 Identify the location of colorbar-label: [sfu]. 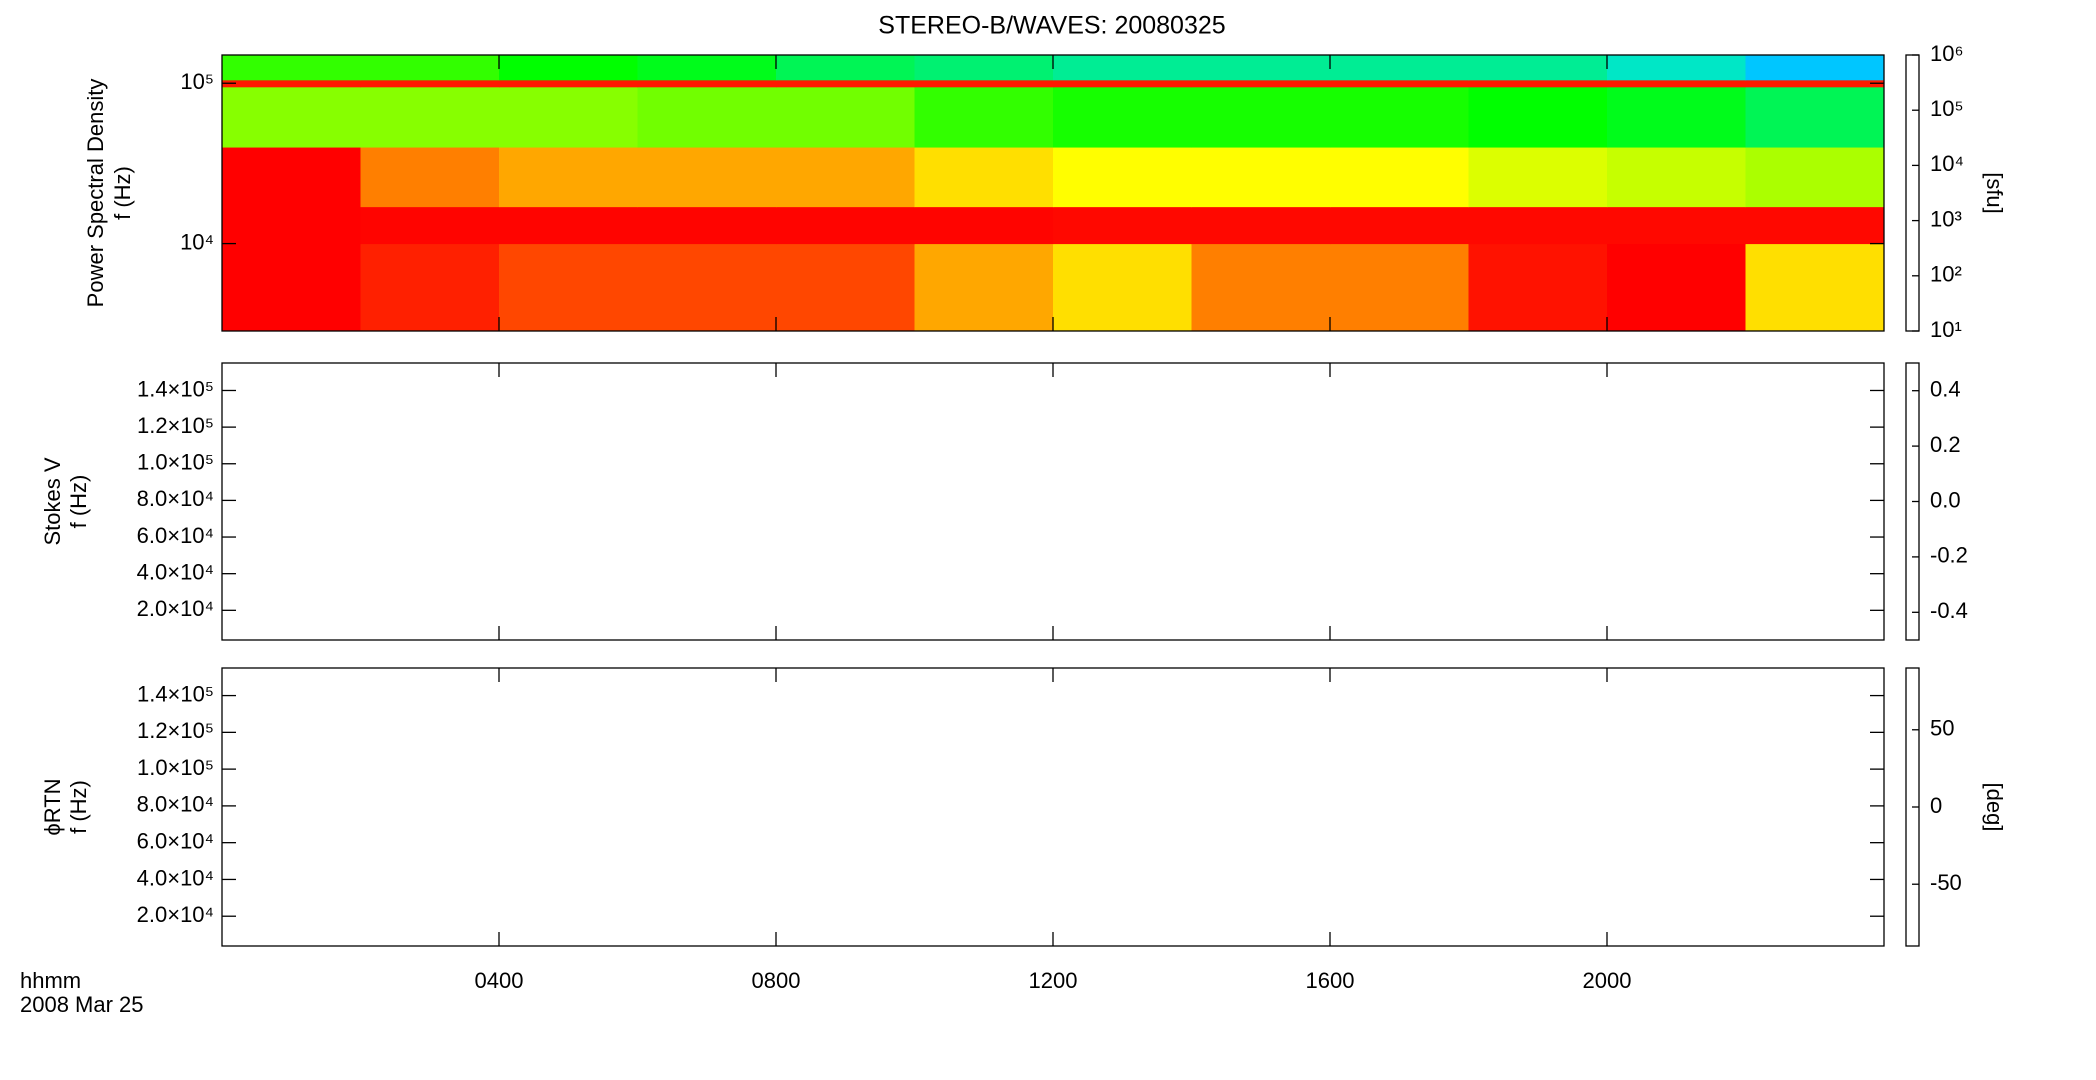
(1994, 193).